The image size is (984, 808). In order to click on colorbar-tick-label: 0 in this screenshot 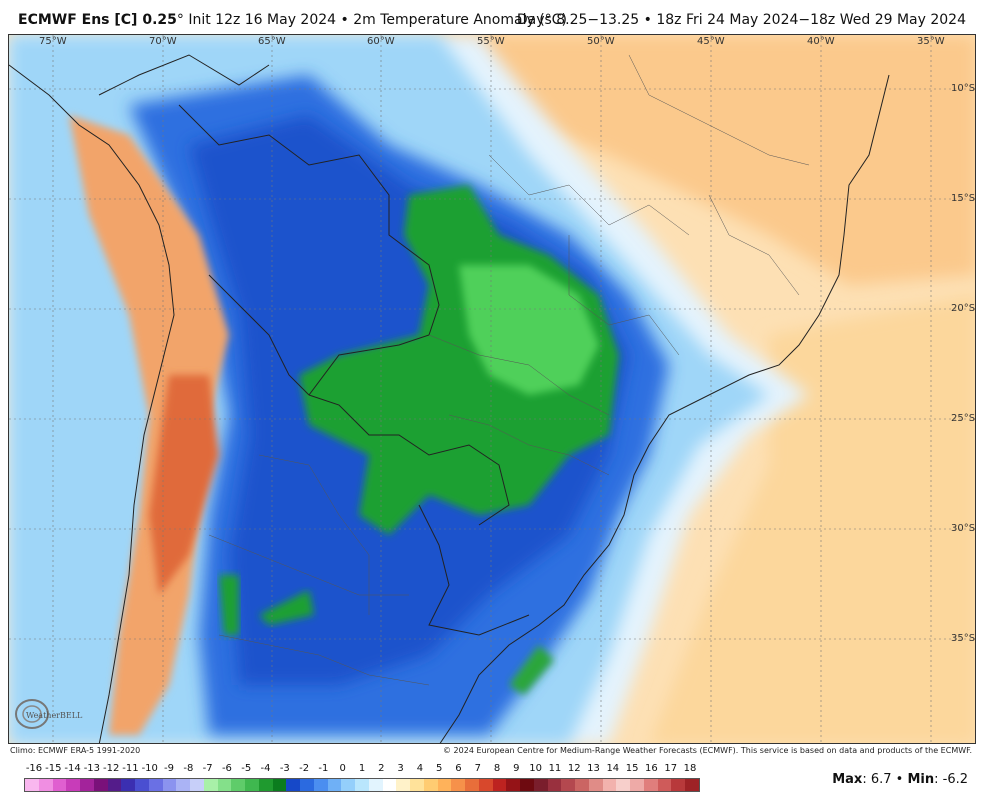, I will do `click(342, 768)`.